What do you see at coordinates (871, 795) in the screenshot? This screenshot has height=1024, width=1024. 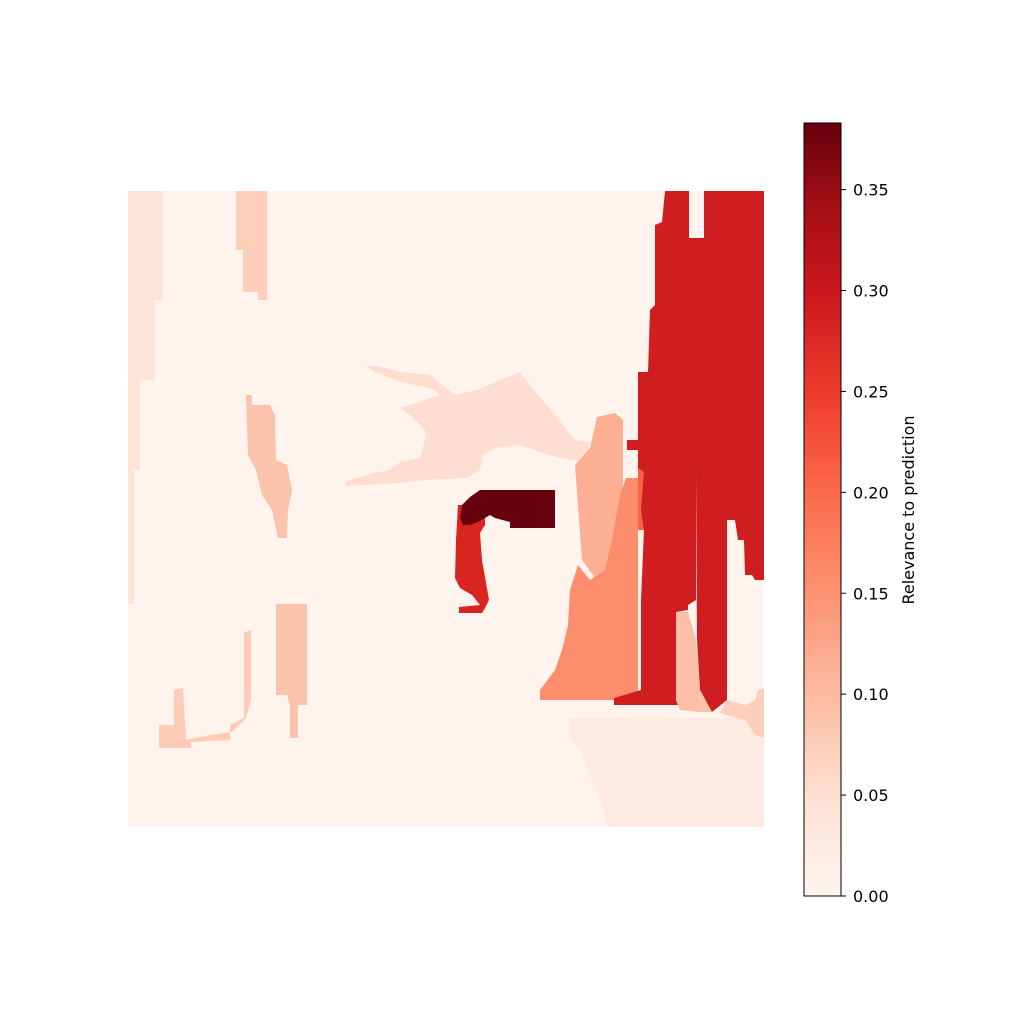 I see `colorbar-tick-label: 0.05` at bounding box center [871, 795].